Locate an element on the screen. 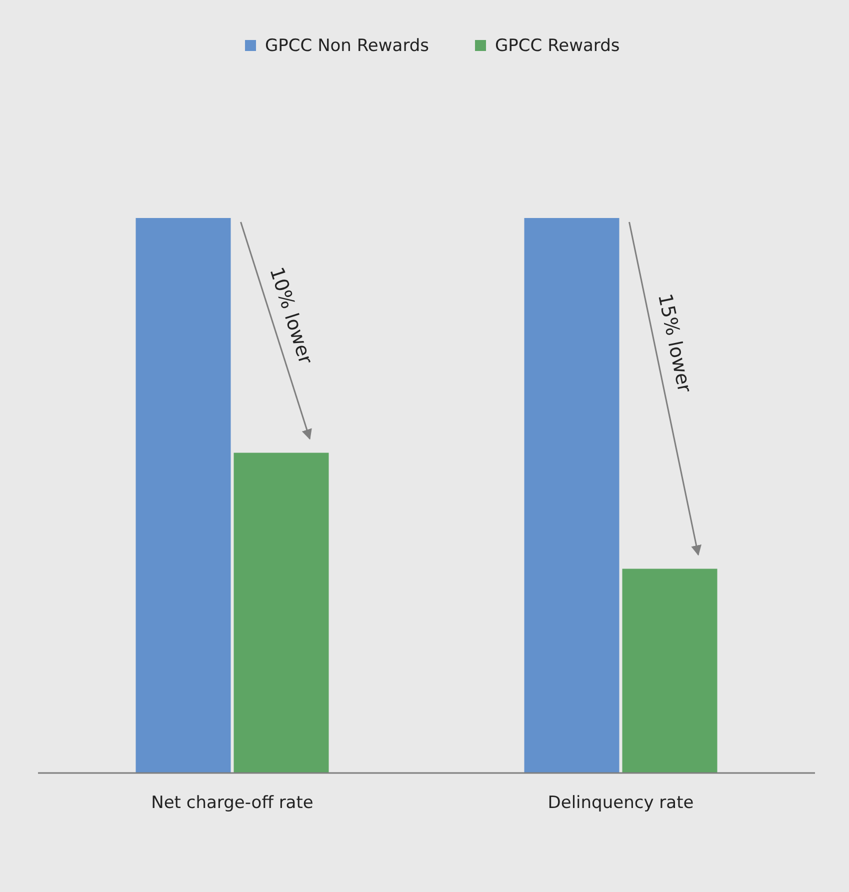 This screenshot has height=892, width=849. legend-label: GPCC Non Rewards is located at coordinates (347, 46).